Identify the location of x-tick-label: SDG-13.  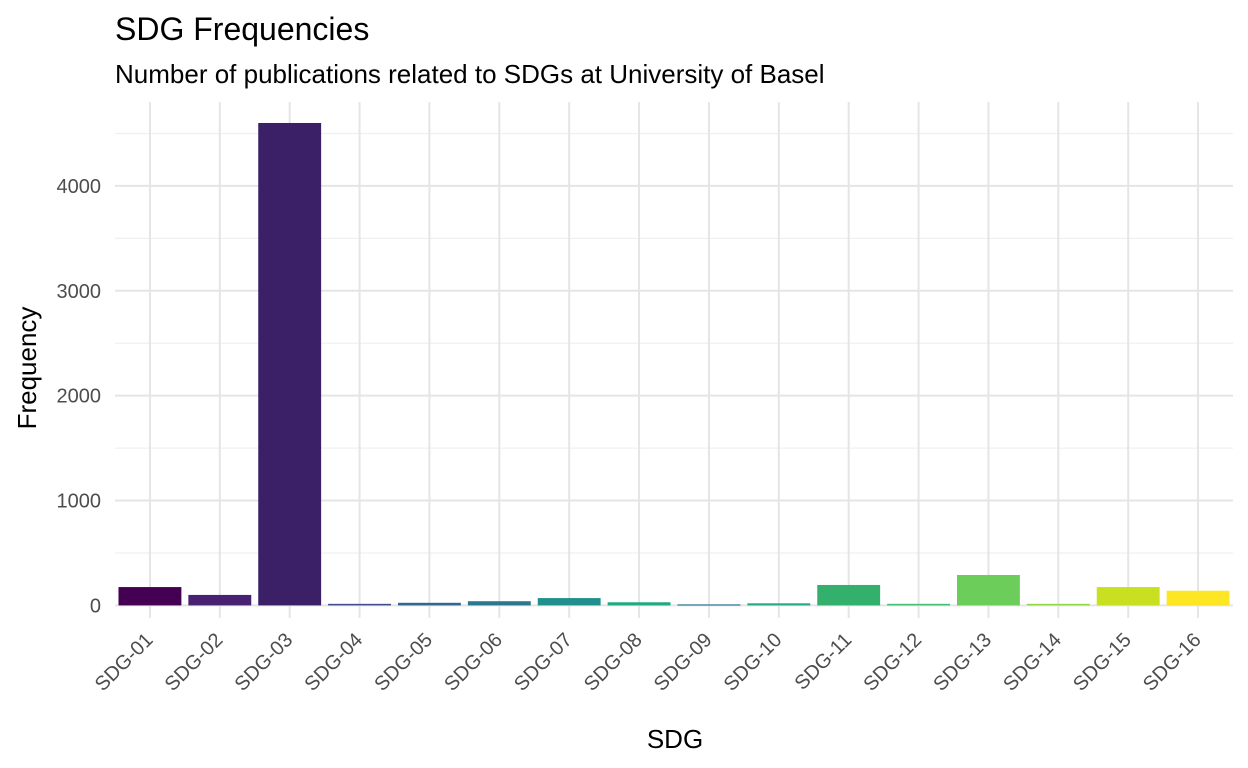
(962, 662).